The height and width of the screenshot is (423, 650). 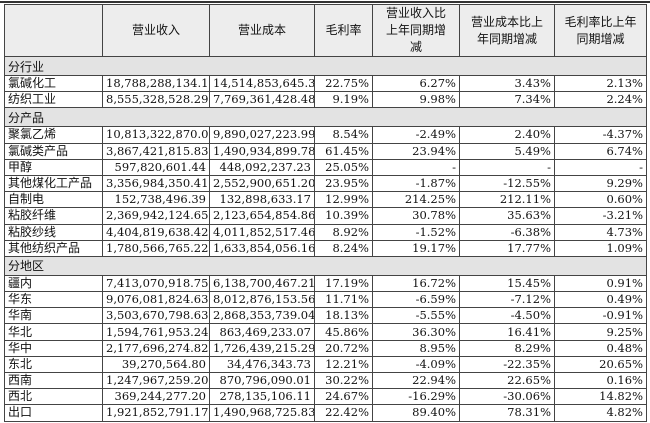 What do you see at coordinates (262, 300) in the screenshot?
I see `table-cell: 8,012,876,153.56` at bounding box center [262, 300].